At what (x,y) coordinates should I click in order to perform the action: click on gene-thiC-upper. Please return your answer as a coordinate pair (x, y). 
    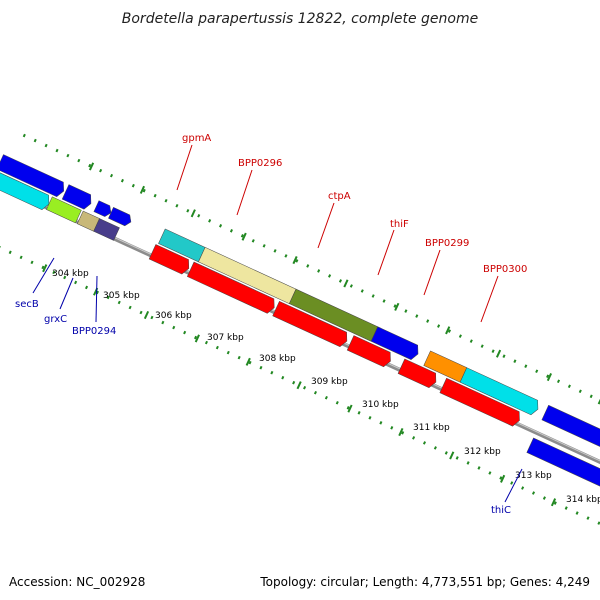
    Looking at the image, I should click on (570, 433).